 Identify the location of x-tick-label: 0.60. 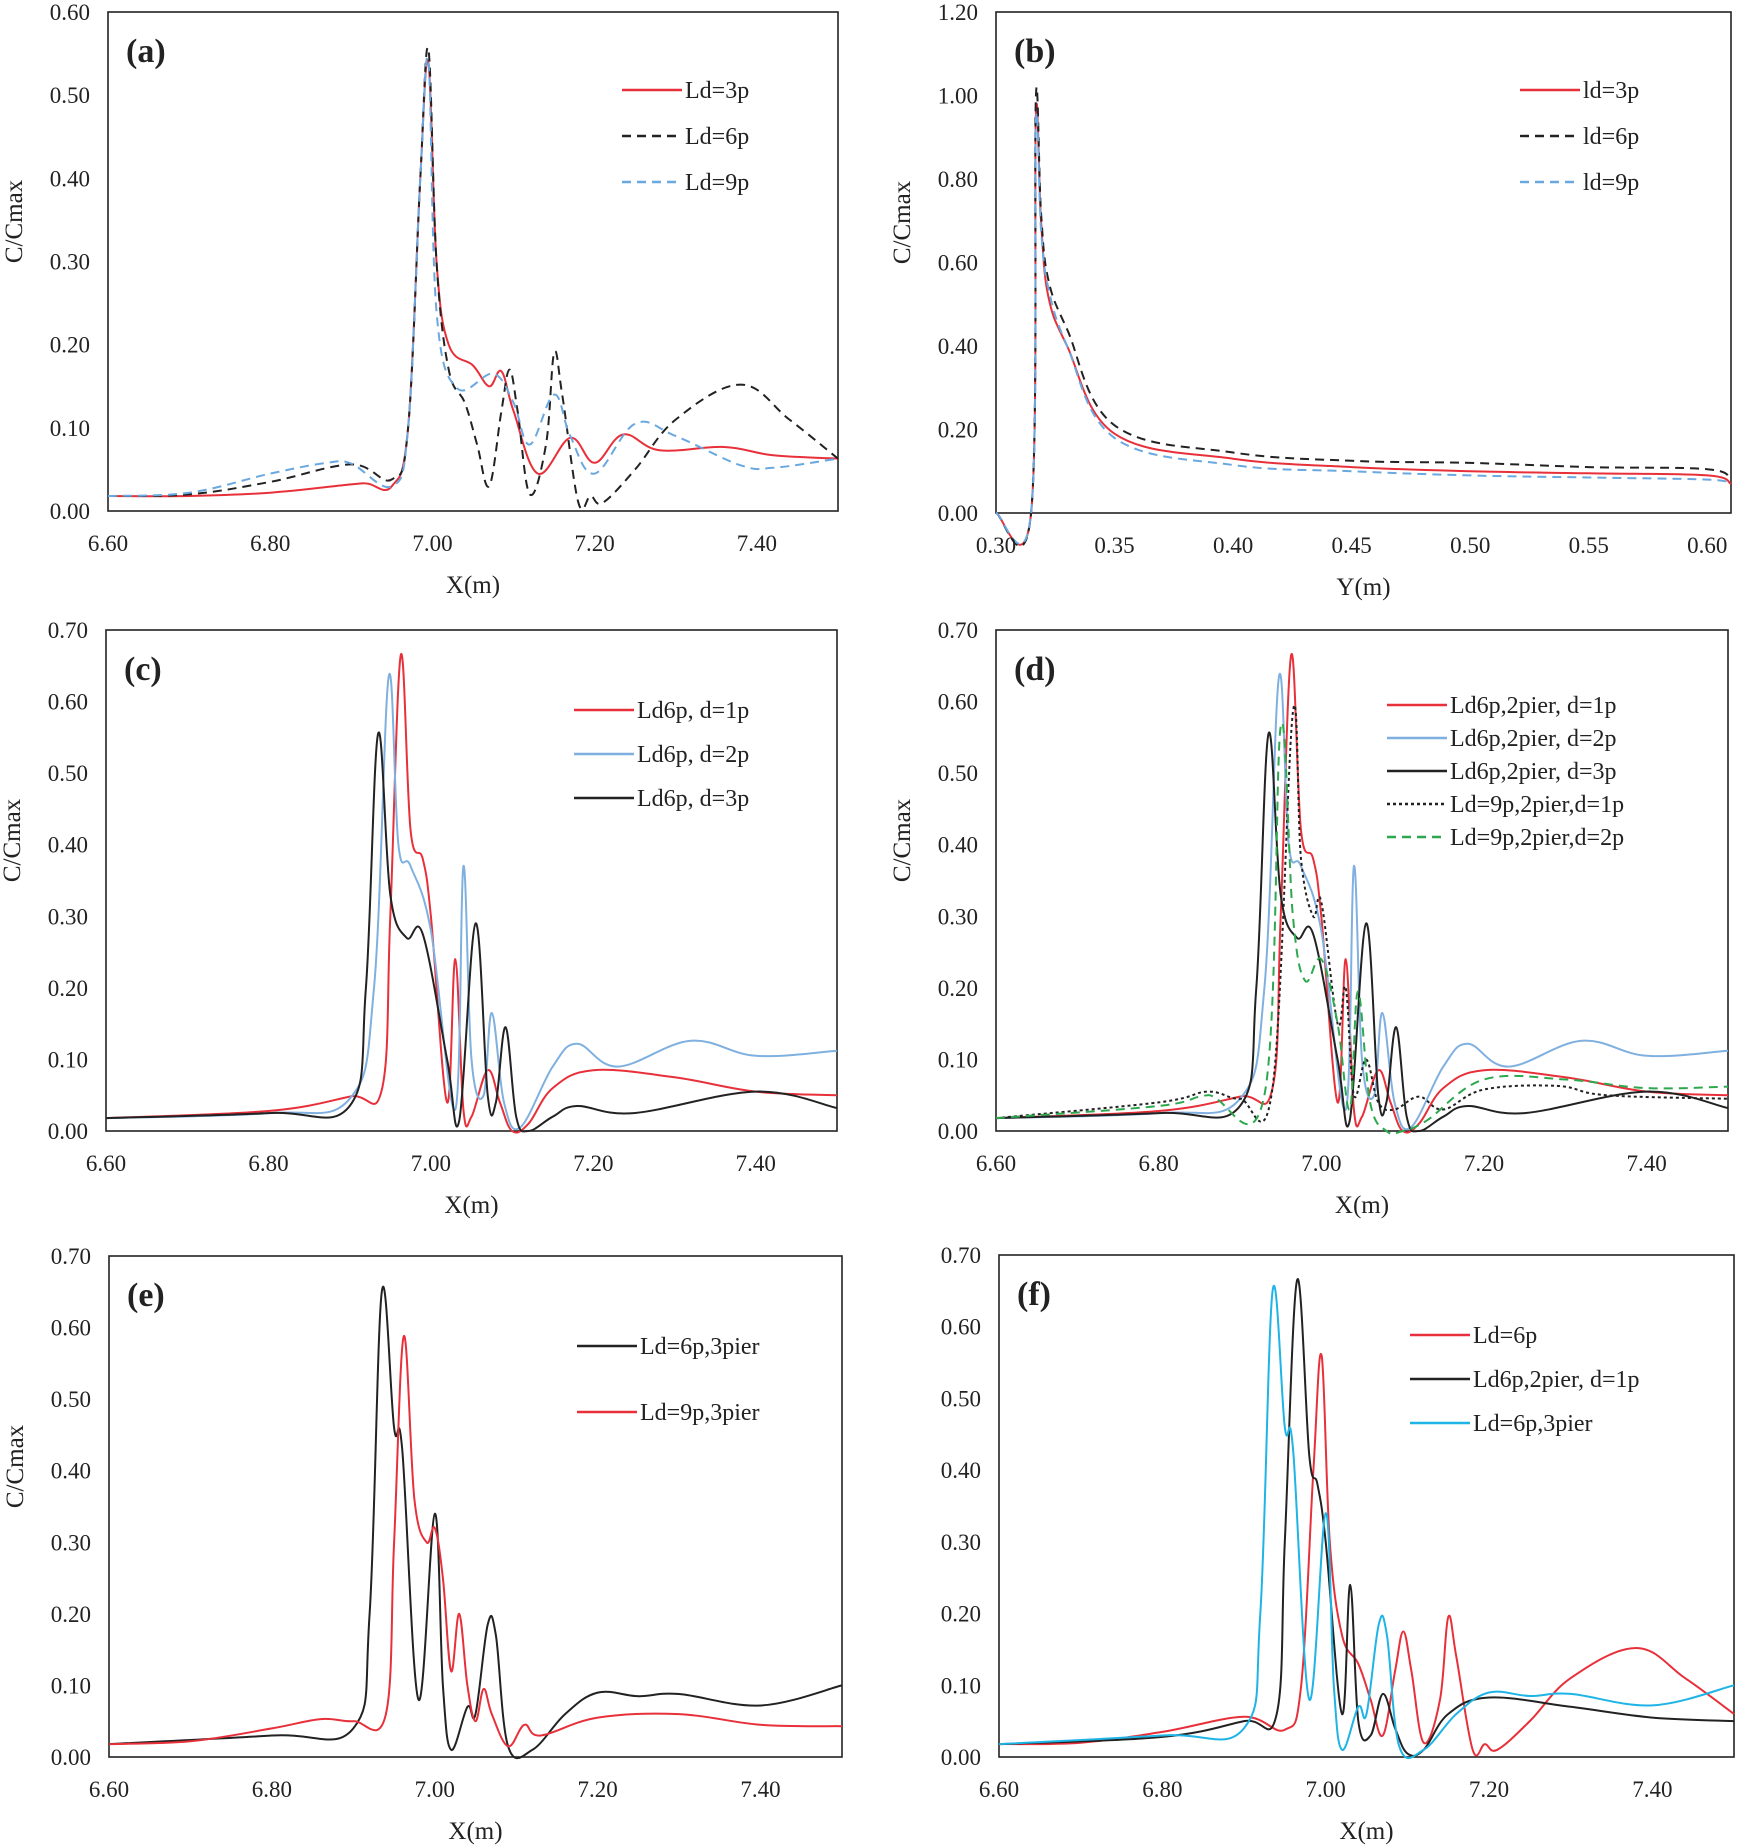
(1707, 545).